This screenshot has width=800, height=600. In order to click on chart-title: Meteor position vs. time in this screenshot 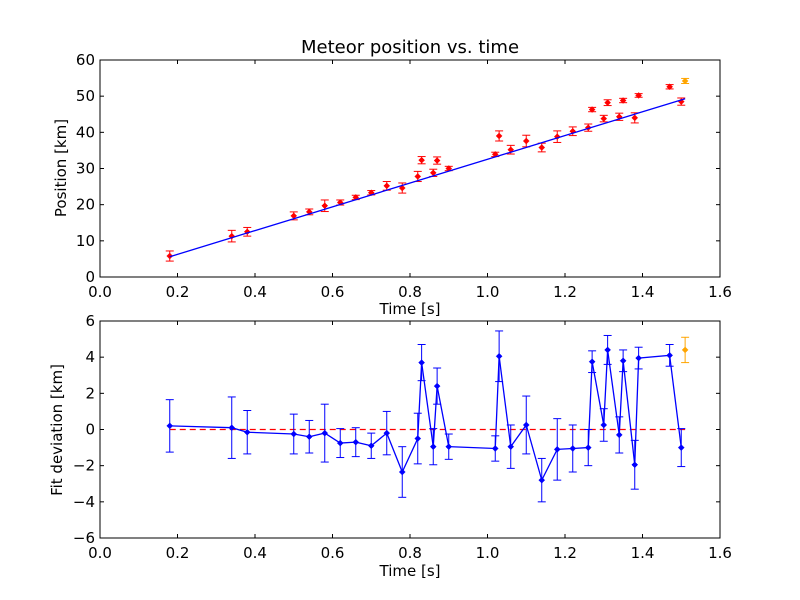, I will do `click(410, 47)`.